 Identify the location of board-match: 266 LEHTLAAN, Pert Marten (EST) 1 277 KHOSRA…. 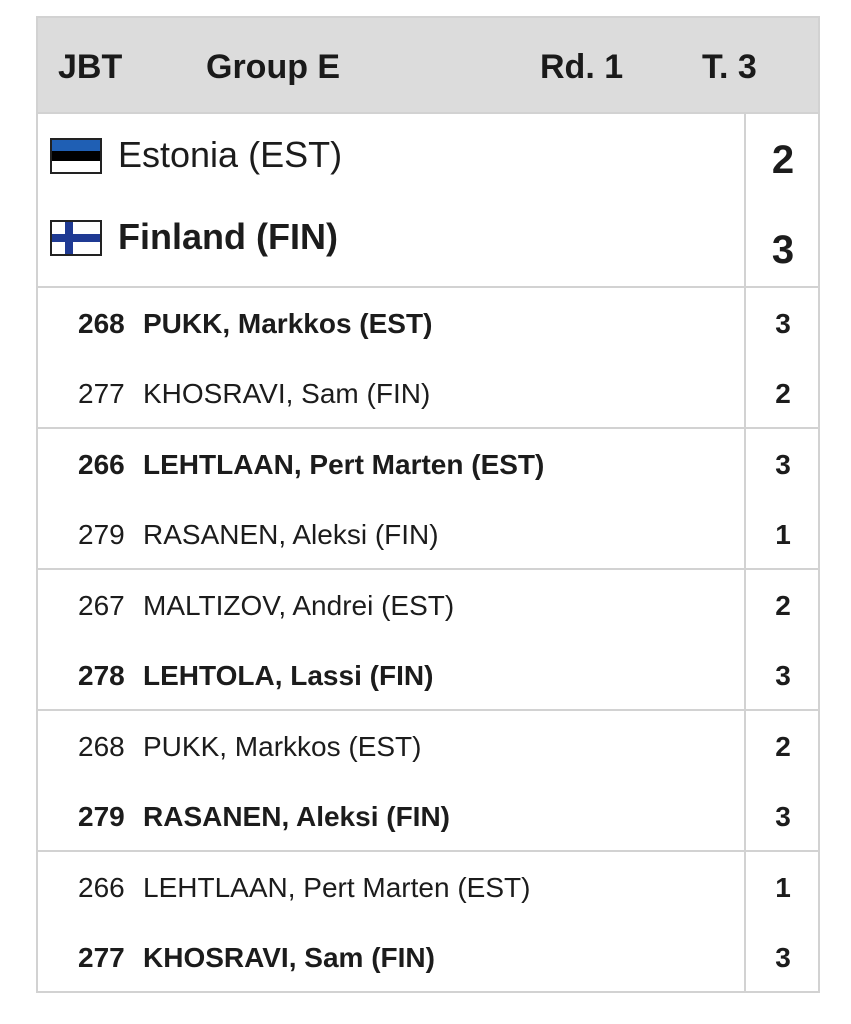
(428, 922).